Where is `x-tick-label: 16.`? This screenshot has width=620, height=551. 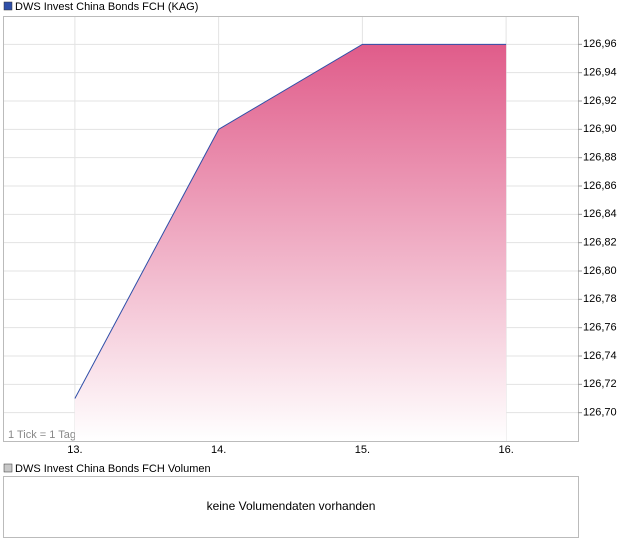
x-tick-label: 16. is located at coordinates (505, 450).